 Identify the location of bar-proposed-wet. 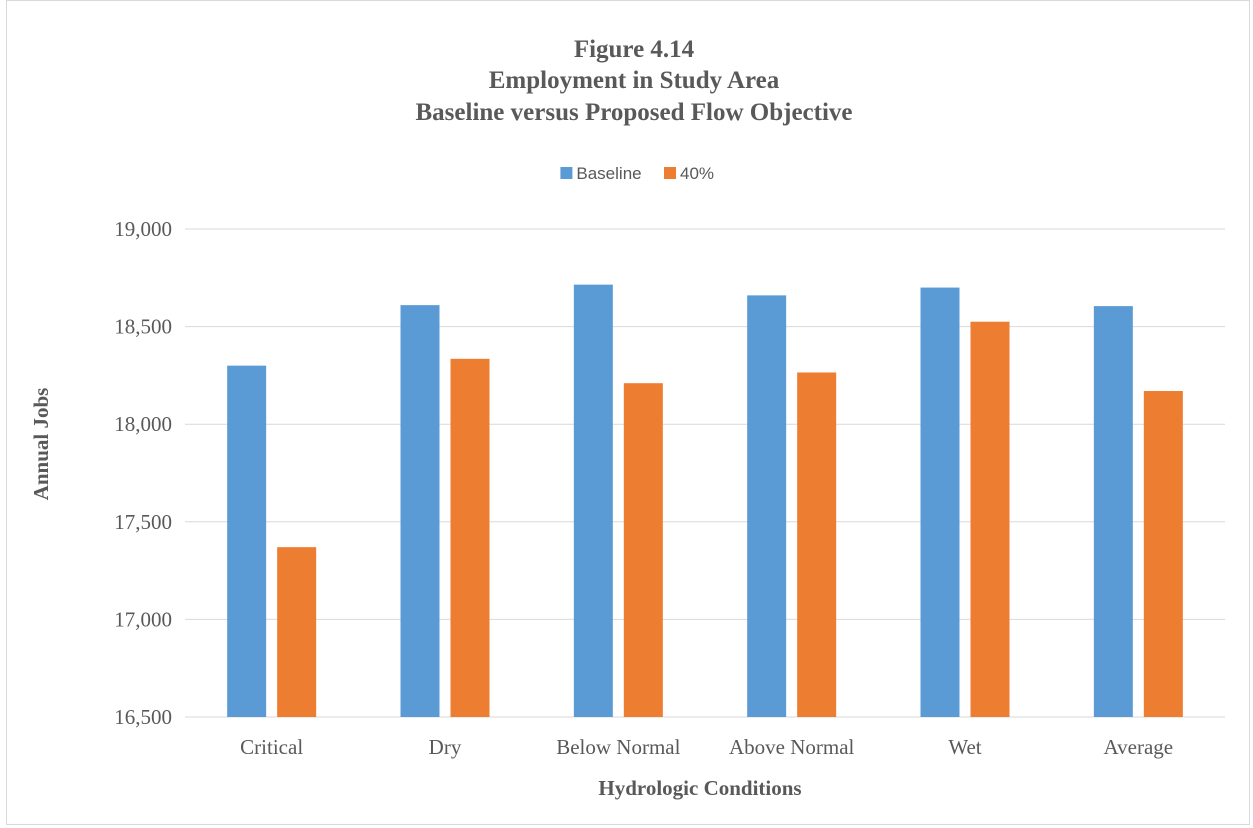
(990, 519).